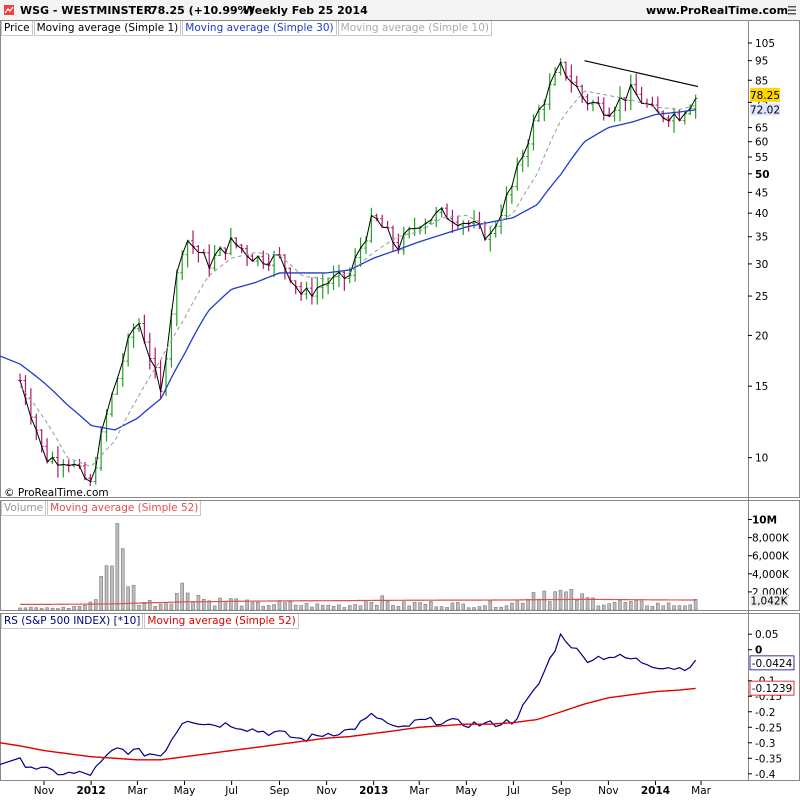  What do you see at coordinates (305, 10) in the screenshot?
I see `period-date: Weekly Feb 25 2014` at bounding box center [305, 10].